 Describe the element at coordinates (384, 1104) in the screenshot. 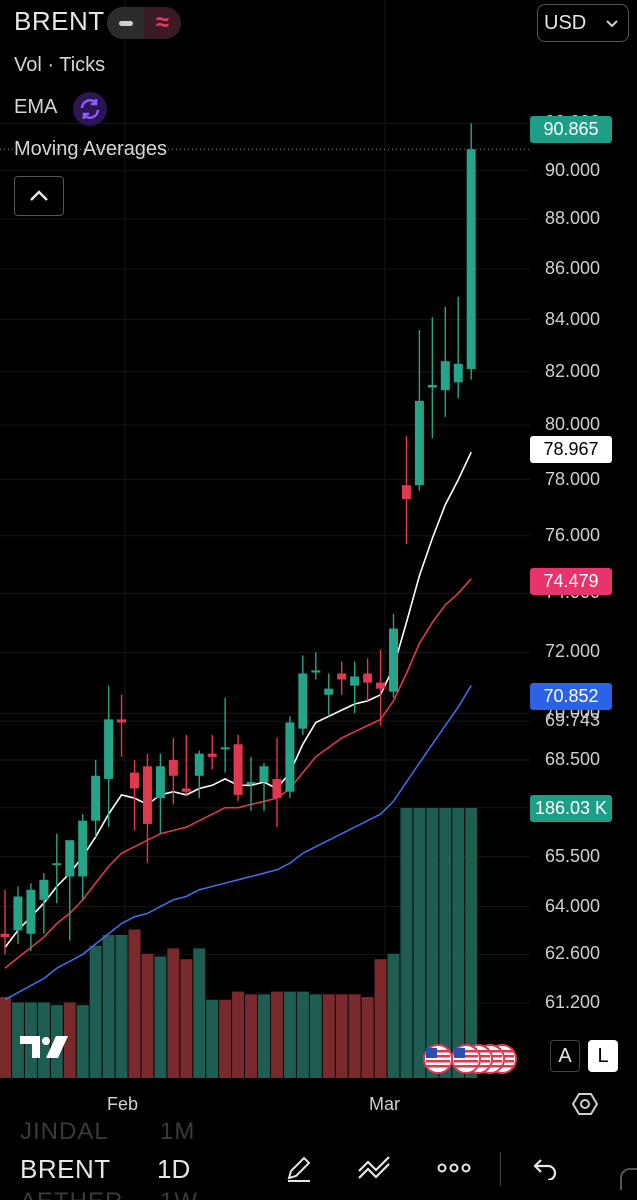

I see `date-mar: Mar` at that location.